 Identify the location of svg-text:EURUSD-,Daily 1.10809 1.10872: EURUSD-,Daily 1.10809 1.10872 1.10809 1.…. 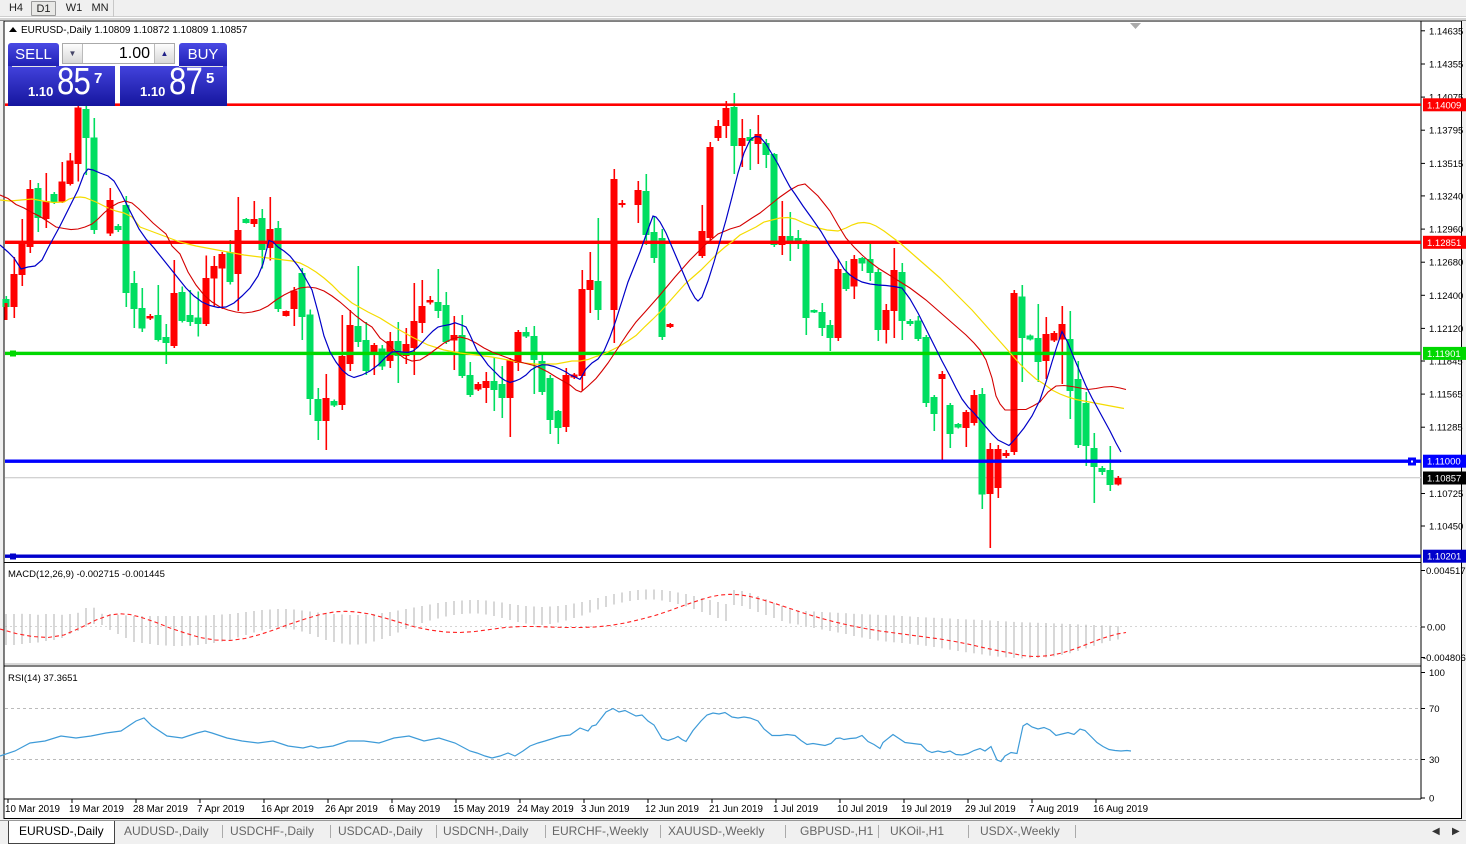
(134, 30).